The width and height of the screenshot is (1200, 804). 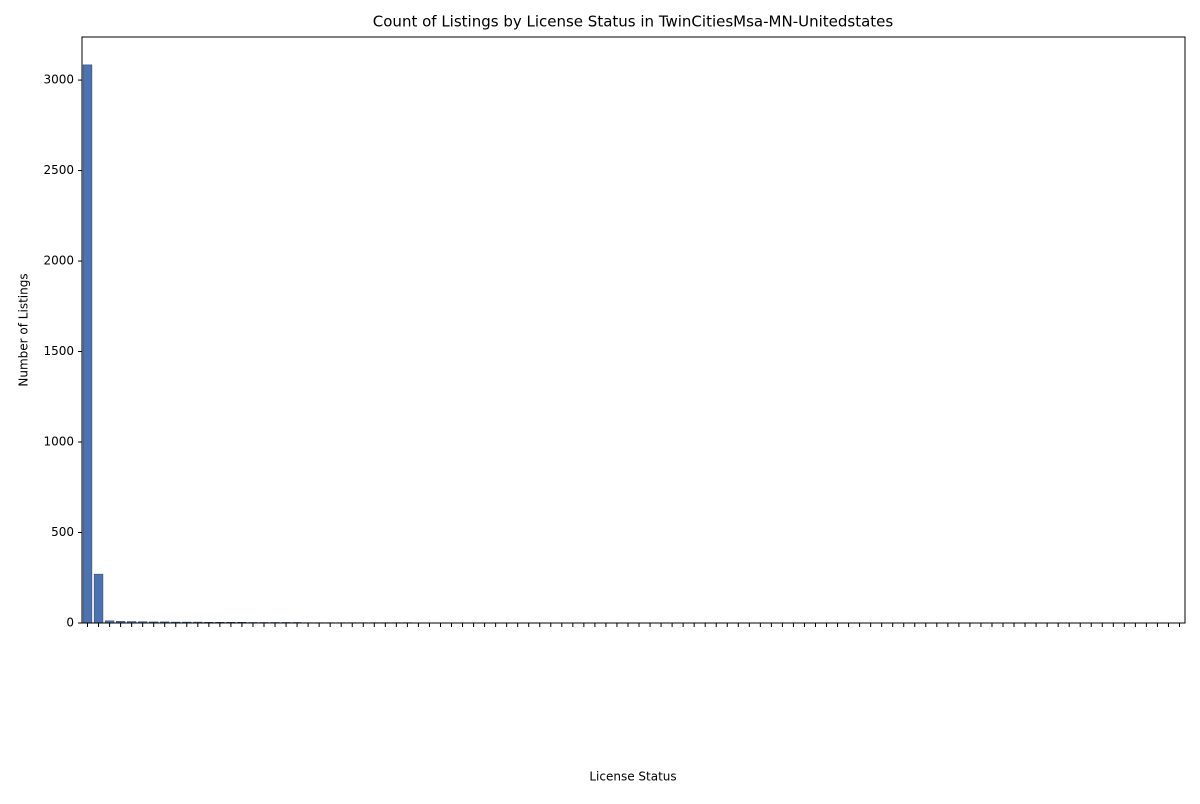 What do you see at coordinates (632, 777) in the screenshot?
I see `x-axis-label: License Status` at bounding box center [632, 777].